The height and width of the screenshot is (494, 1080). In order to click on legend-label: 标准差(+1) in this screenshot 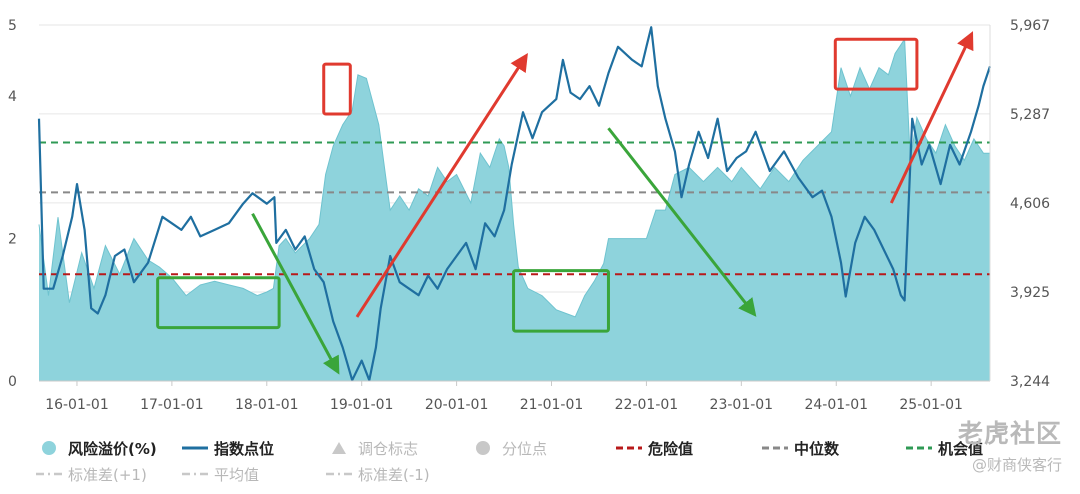, I will do `click(107, 474)`.